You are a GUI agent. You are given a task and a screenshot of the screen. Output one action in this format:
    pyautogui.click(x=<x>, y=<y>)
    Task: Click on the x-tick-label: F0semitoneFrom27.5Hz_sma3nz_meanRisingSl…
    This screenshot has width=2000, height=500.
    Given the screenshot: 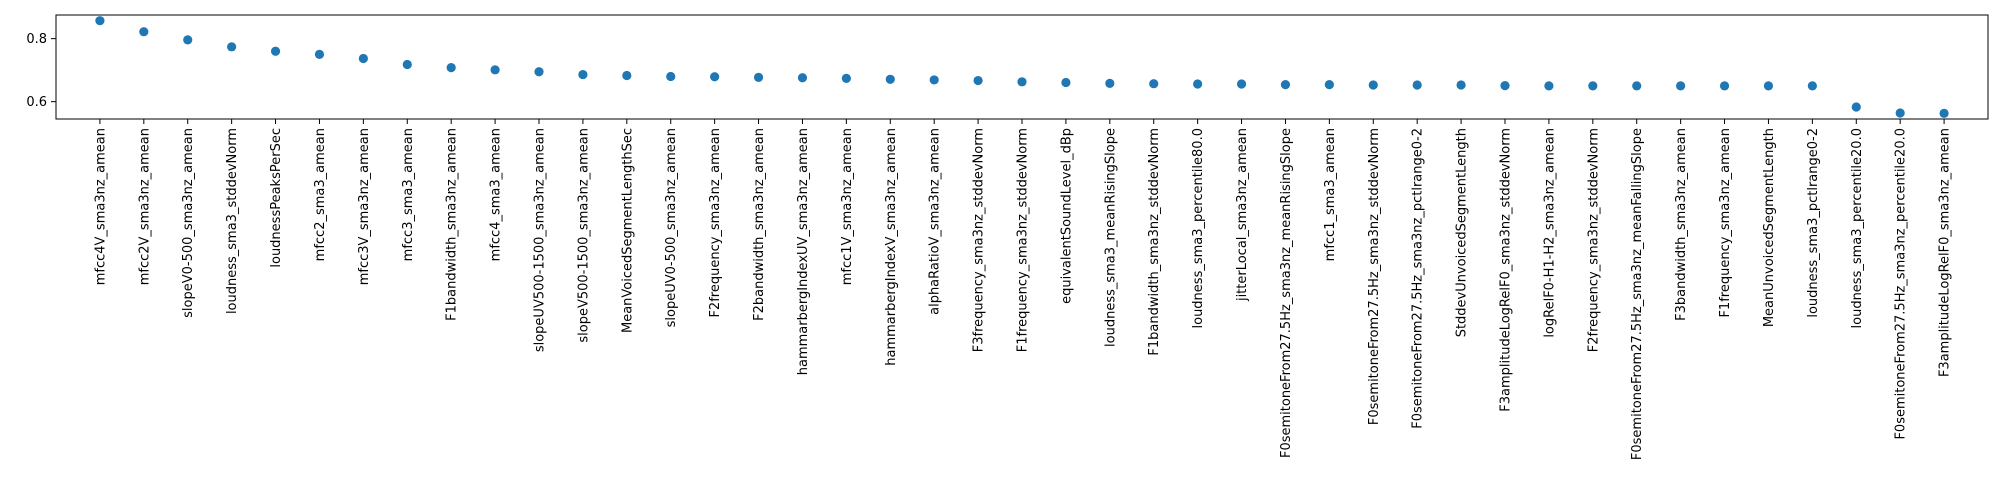 What is the action you would take?
    pyautogui.click(x=1286, y=293)
    